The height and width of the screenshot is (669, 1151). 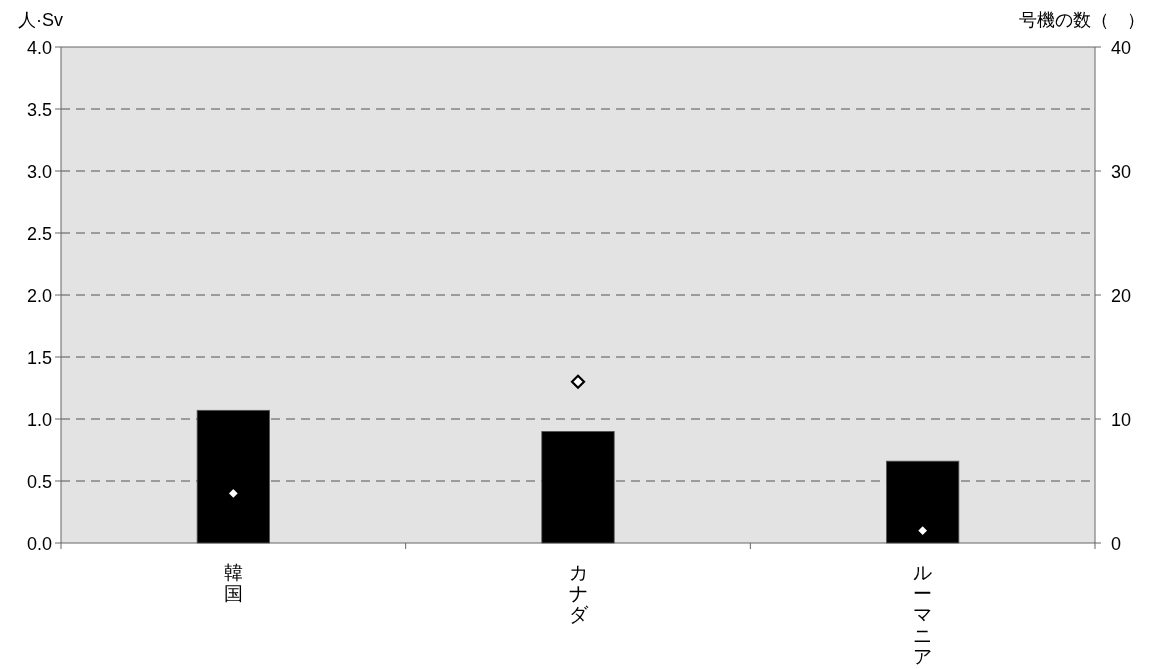 What do you see at coordinates (1121, 171) in the screenshot?
I see `y2-tick-label: 30` at bounding box center [1121, 171].